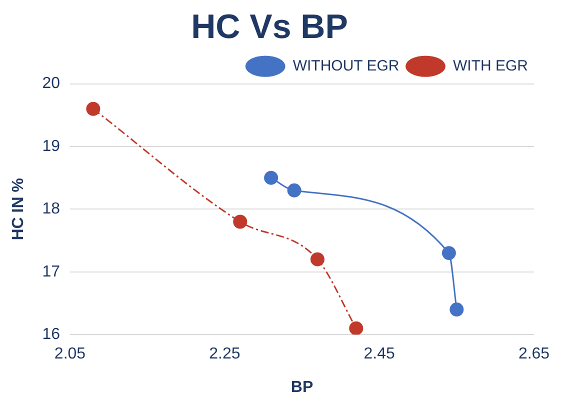 The height and width of the screenshot is (401, 564). I want to click on y-axis-title: HC IN %, so click(19, 209).